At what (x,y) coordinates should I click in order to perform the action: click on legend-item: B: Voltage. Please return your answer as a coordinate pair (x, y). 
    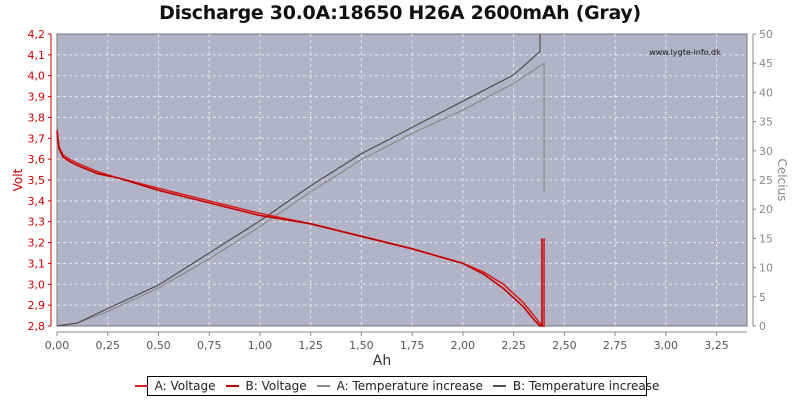
    Looking at the image, I should click on (266, 386).